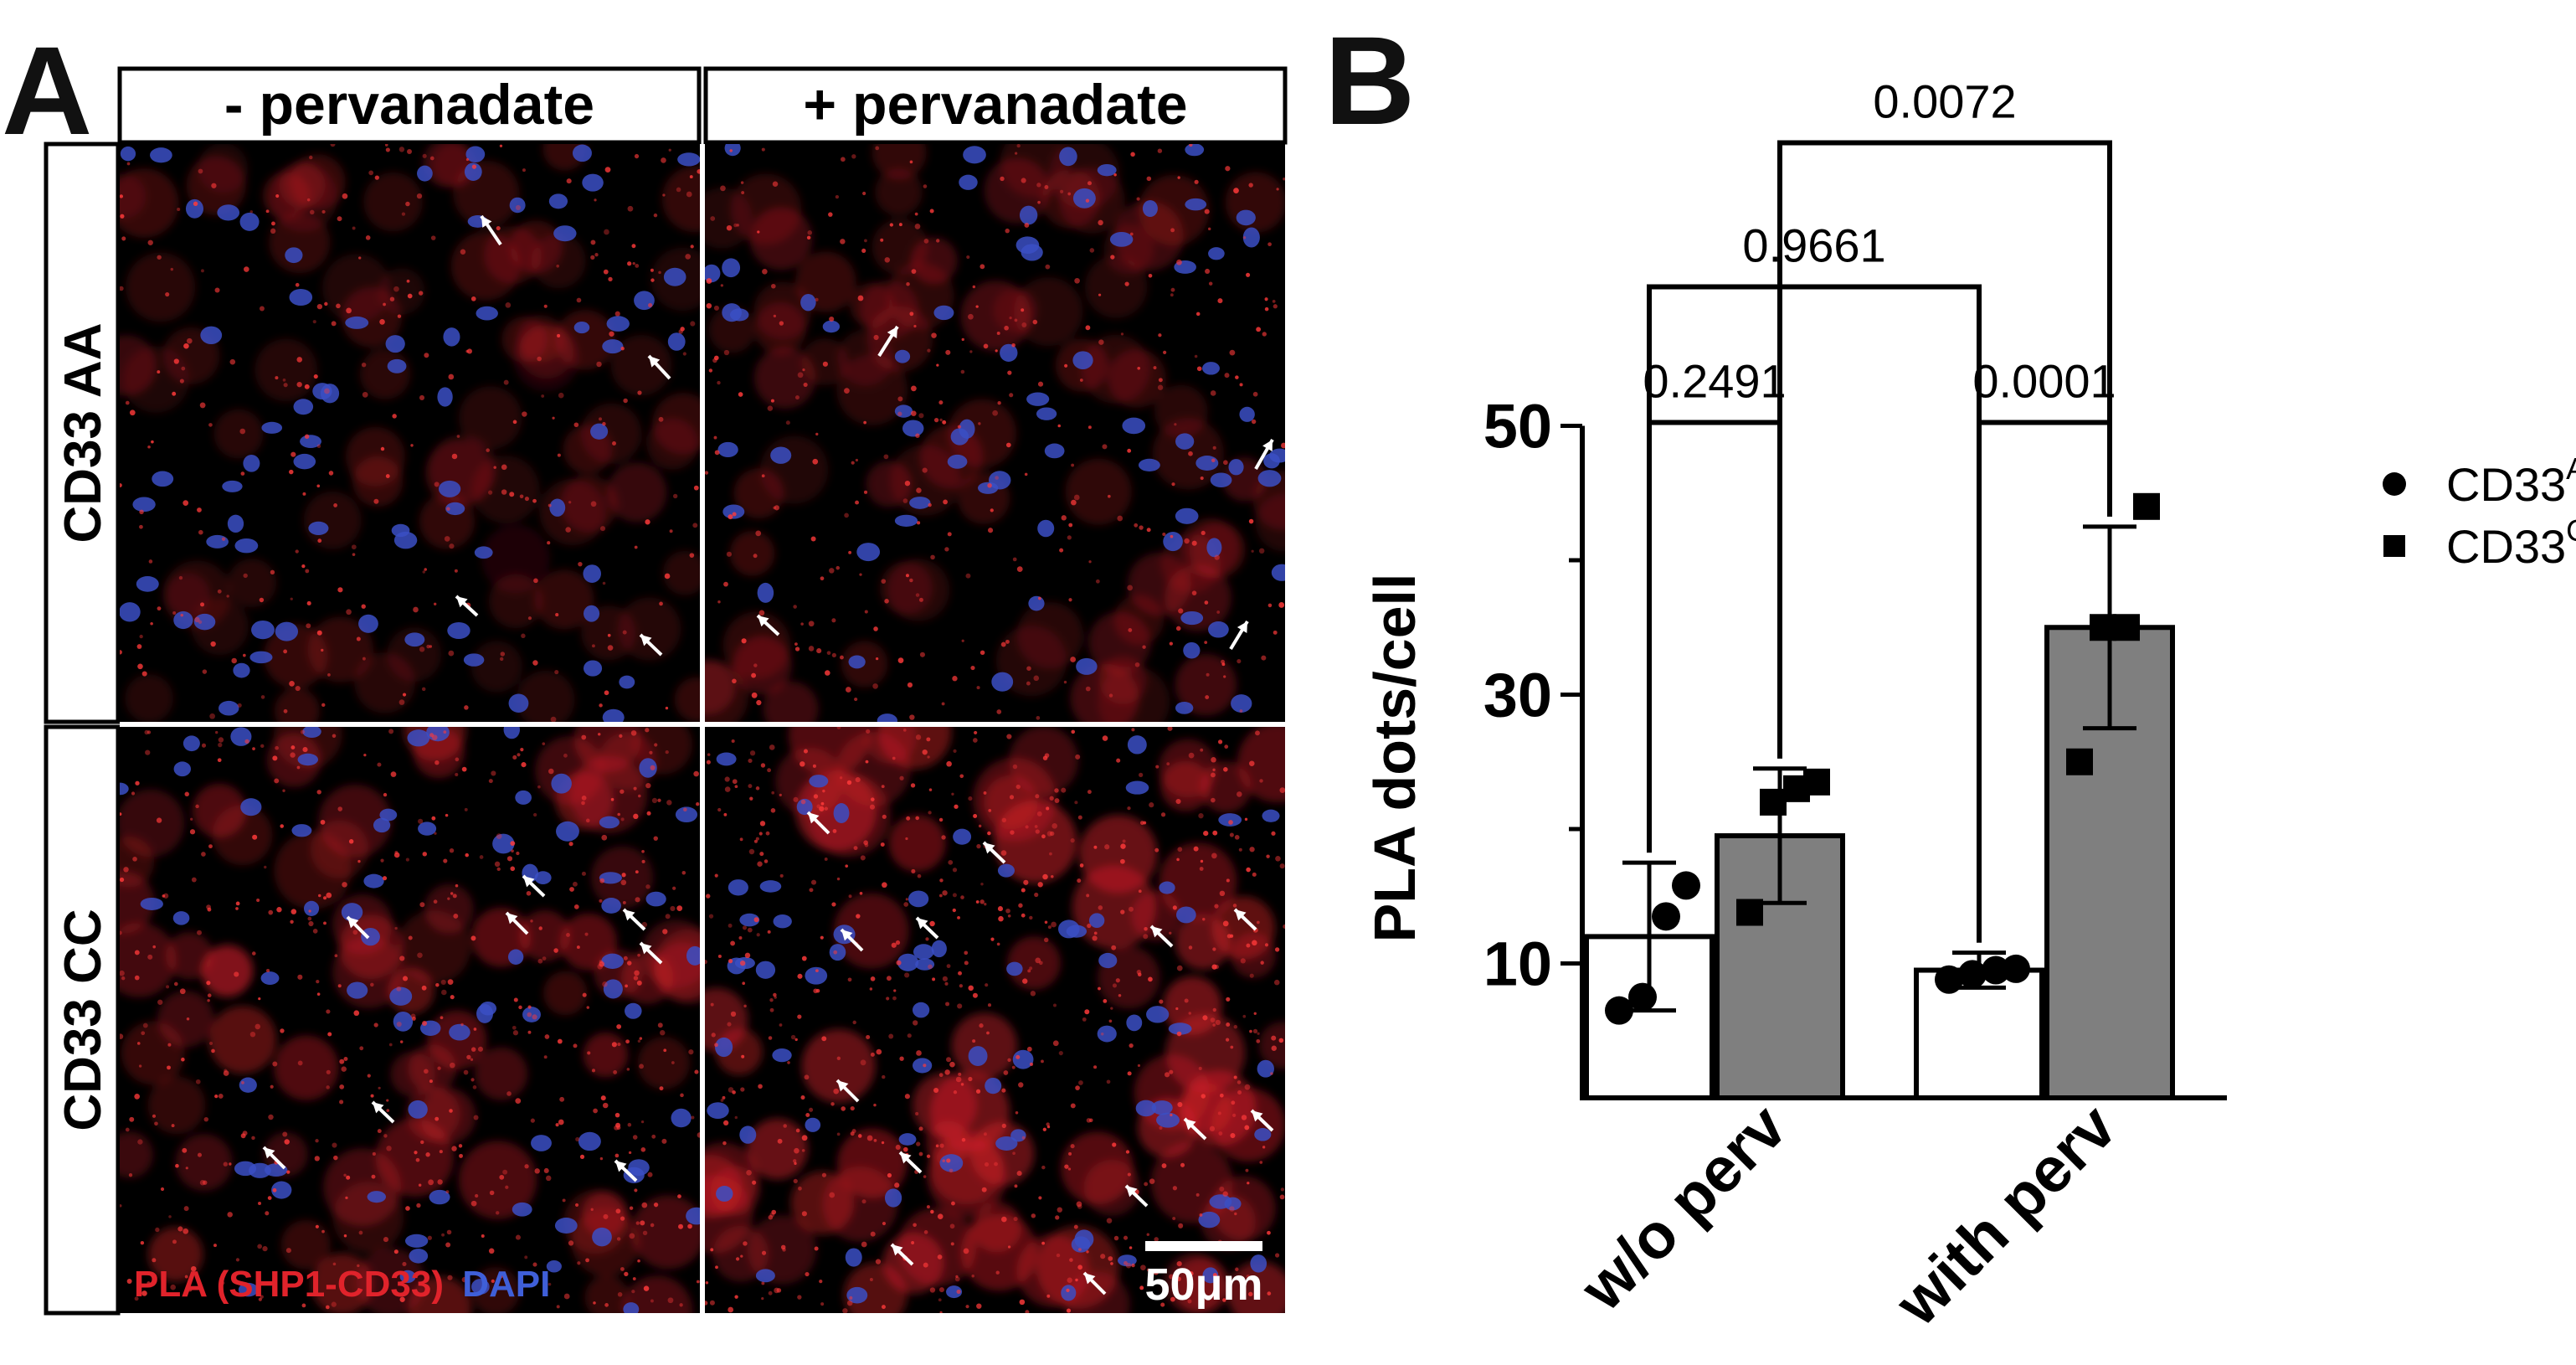 The width and height of the screenshot is (2576, 1365). I want to click on row-header-aa: CD33 AA, so click(83, 433).